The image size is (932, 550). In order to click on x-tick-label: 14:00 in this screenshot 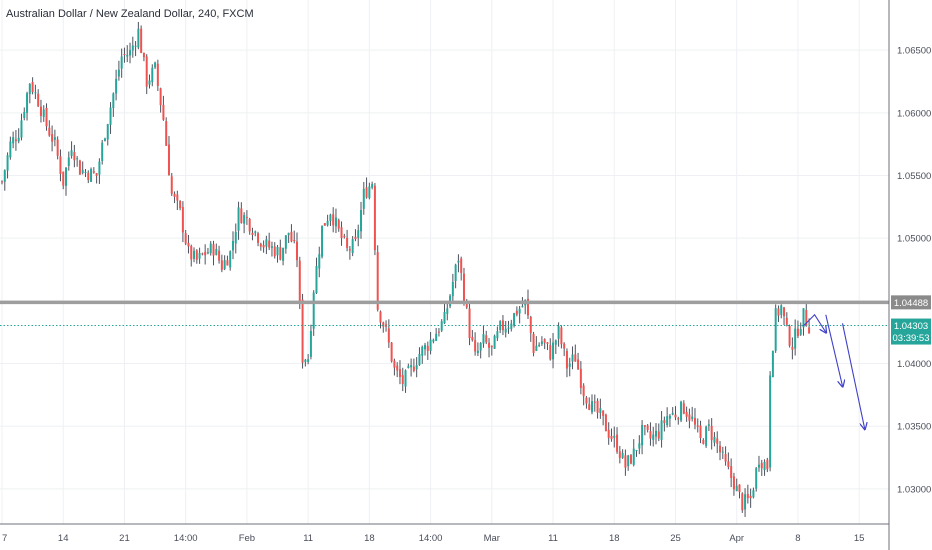, I will do `click(431, 538)`.